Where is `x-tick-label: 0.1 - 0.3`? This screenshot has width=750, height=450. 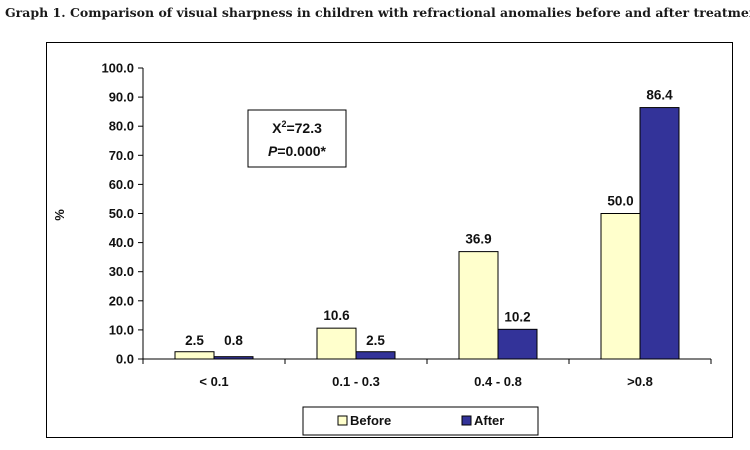
x-tick-label: 0.1 - 0.3 is located at coordinates (356, 381).